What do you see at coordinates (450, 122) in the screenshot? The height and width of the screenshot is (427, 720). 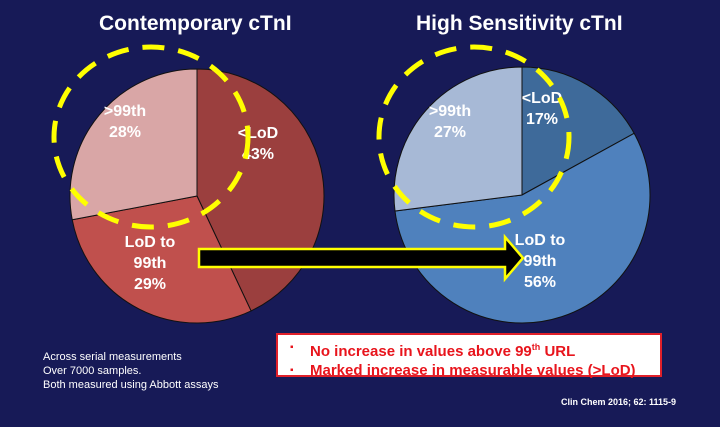 I see `slice-label: >99th 27%` at bounding box center [450, 122].